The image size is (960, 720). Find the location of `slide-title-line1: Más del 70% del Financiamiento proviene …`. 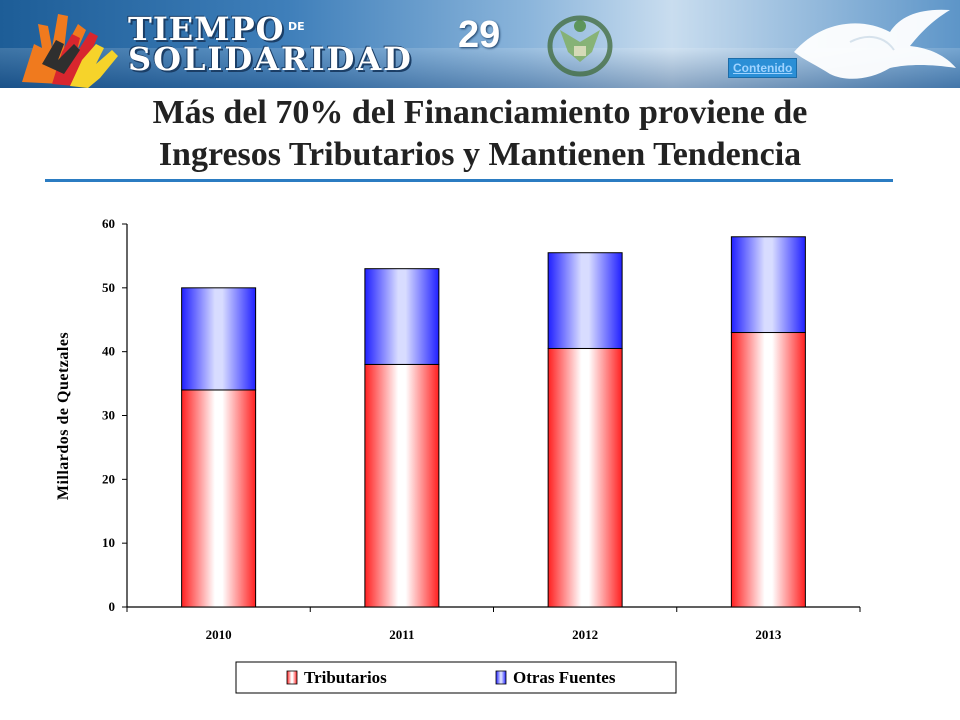

slide-title-line1: Más del 70% del Financiamiento proviene … is located at coordinates (480, 112).